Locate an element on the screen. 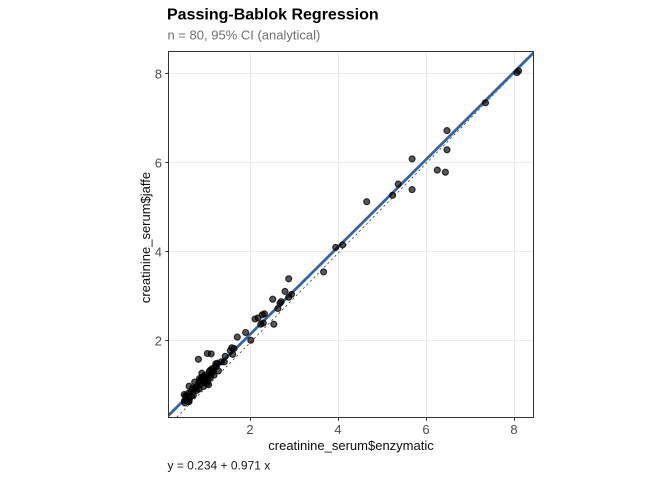 This screenshot has height=485, width=672. svg-text: creatinine_serum$jaffe is located at coordinates (145, 237).